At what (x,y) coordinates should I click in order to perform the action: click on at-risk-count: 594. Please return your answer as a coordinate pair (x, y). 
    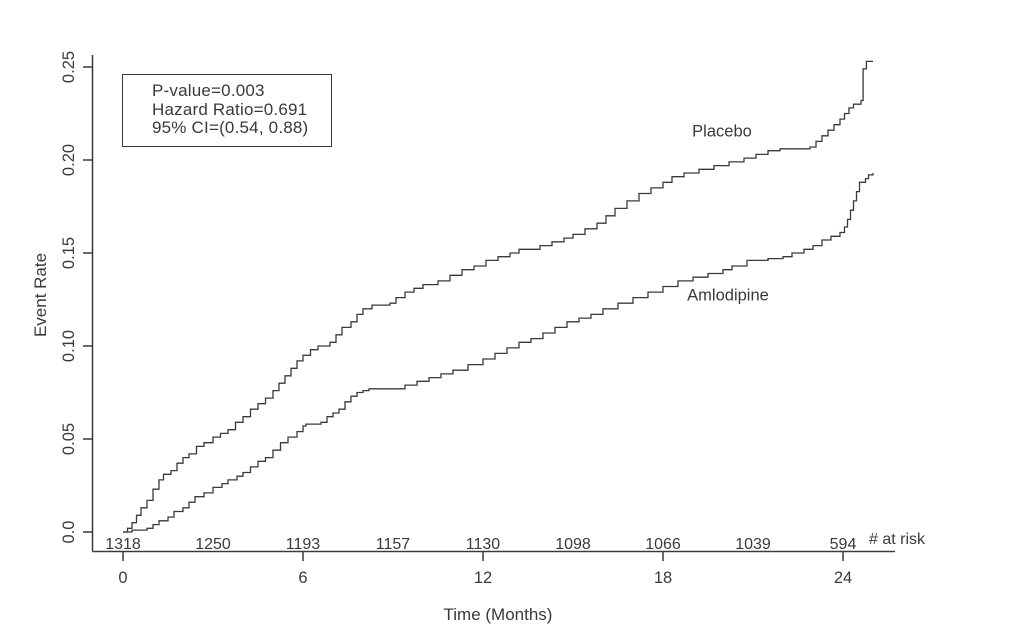
    Looking at the image, I should click on (843, 544).